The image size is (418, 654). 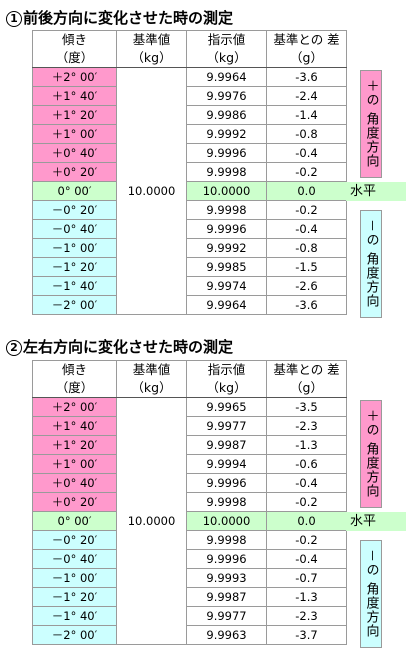 What do you see at coordinates (14, 348) in the screenshot?
I see `section-number: 2` at bounding box center [14, 348].